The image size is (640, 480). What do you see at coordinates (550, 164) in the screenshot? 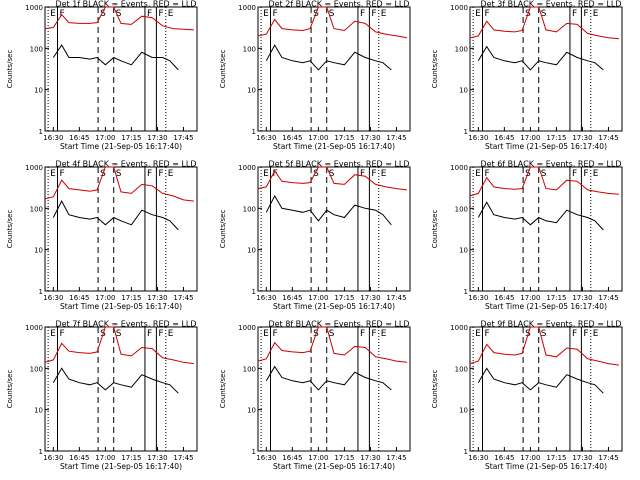
I see `panel-title: Det 6f BLACK = Events, RED = LLD` at bounding box center [550, 164].